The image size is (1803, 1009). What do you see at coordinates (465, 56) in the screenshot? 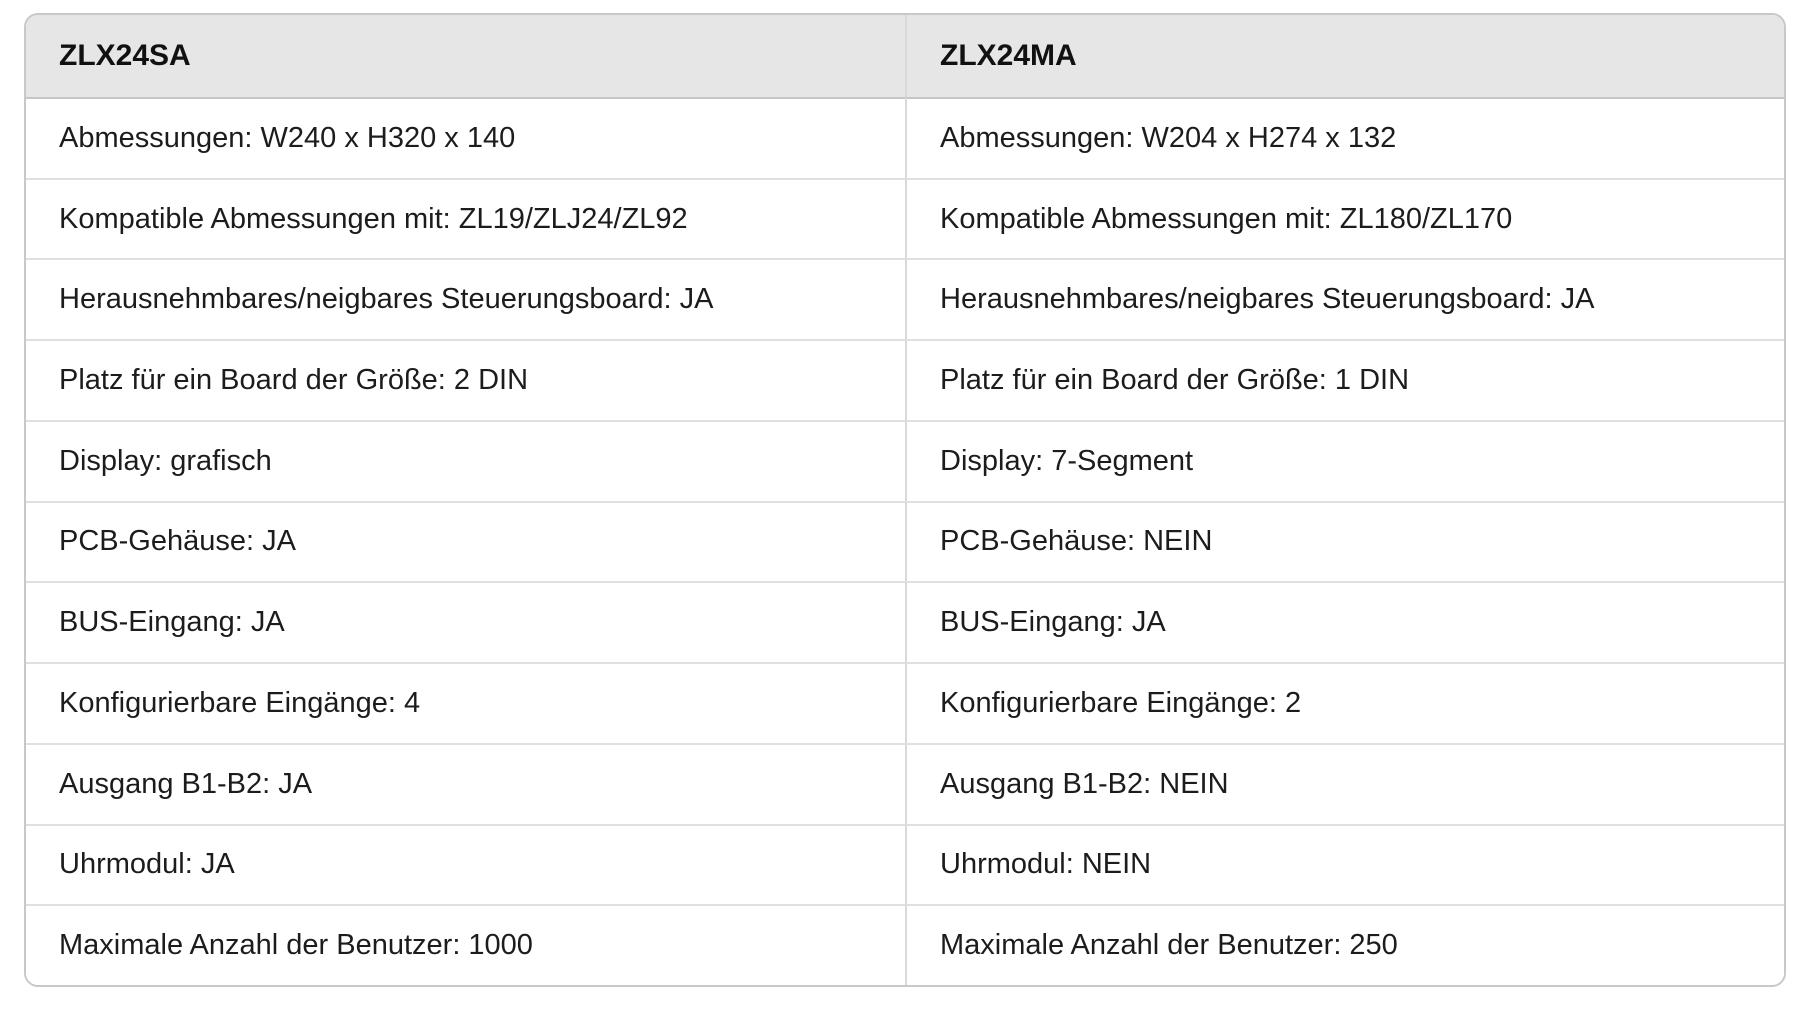
I see `column-header-zlx24sa: ZLX24SA` at bounding box center [465, 56].